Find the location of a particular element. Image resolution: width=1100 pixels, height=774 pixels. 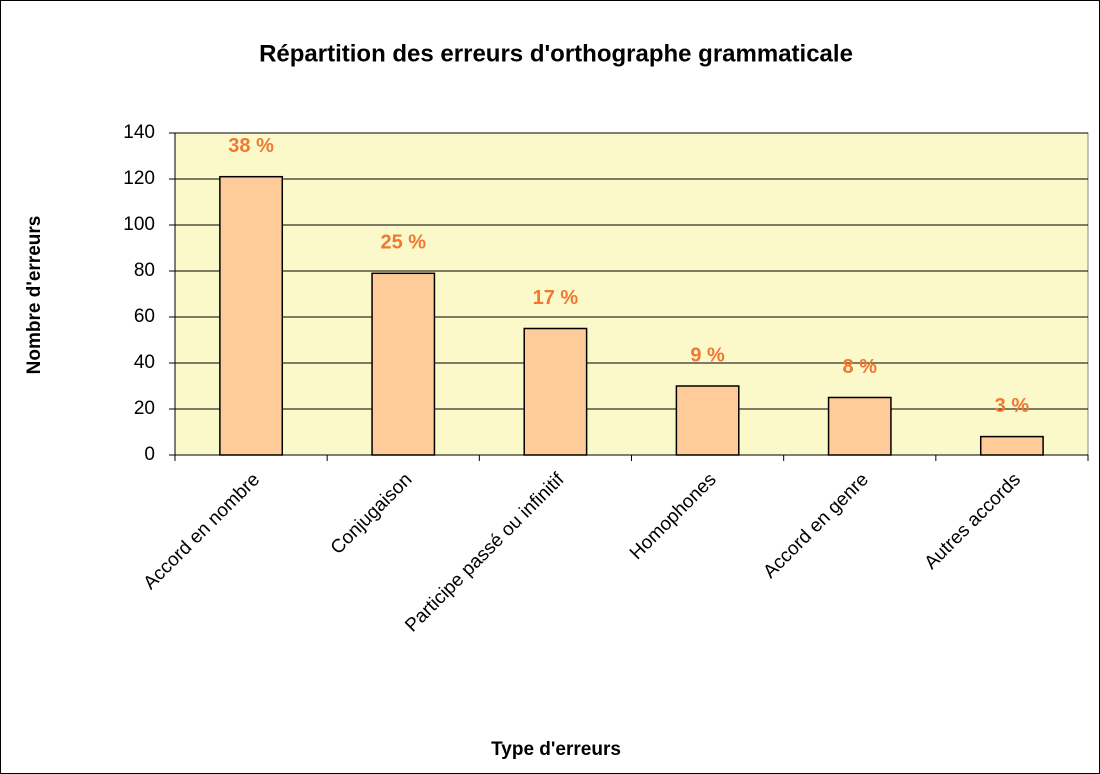

y-axis-title: Nombre d'erreurs is located at coordinates (34, 295).